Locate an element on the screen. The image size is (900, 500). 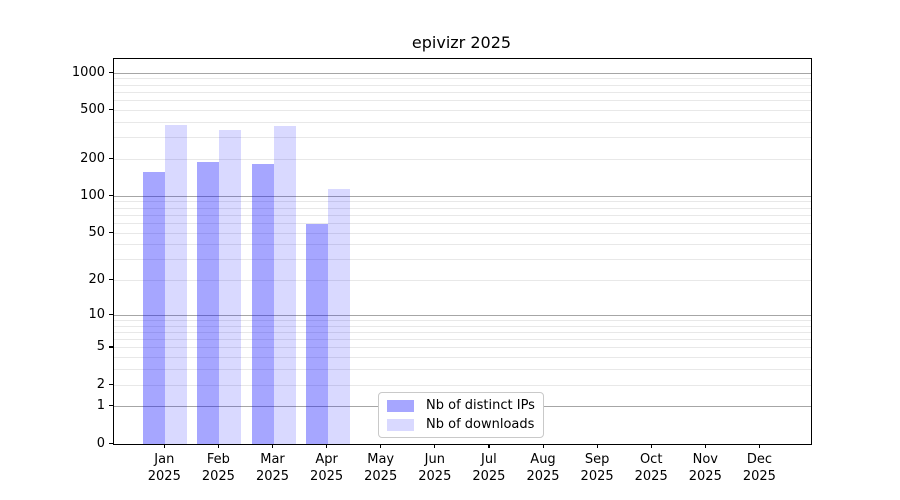
x-tick-month: Oct is located at coordinates (651, 459).